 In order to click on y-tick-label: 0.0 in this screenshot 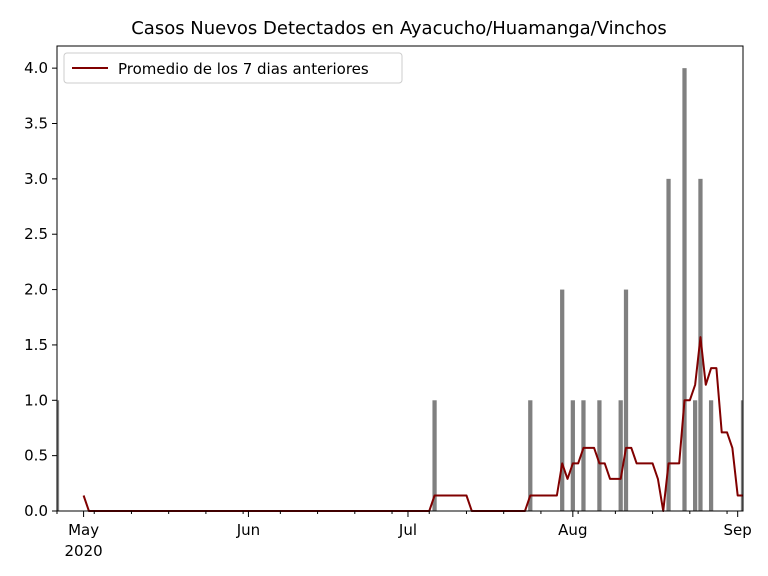, I will do `click(36, 511)`.